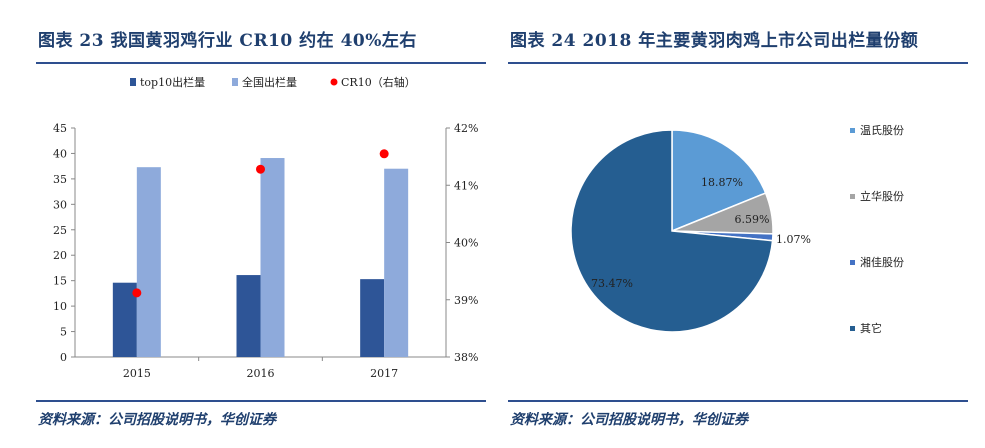 This screenshot has height=448, width=985. Describe the element at coordinates (466, 243) in the screenshot. I see `y2-tick-label: 40%` at that location.